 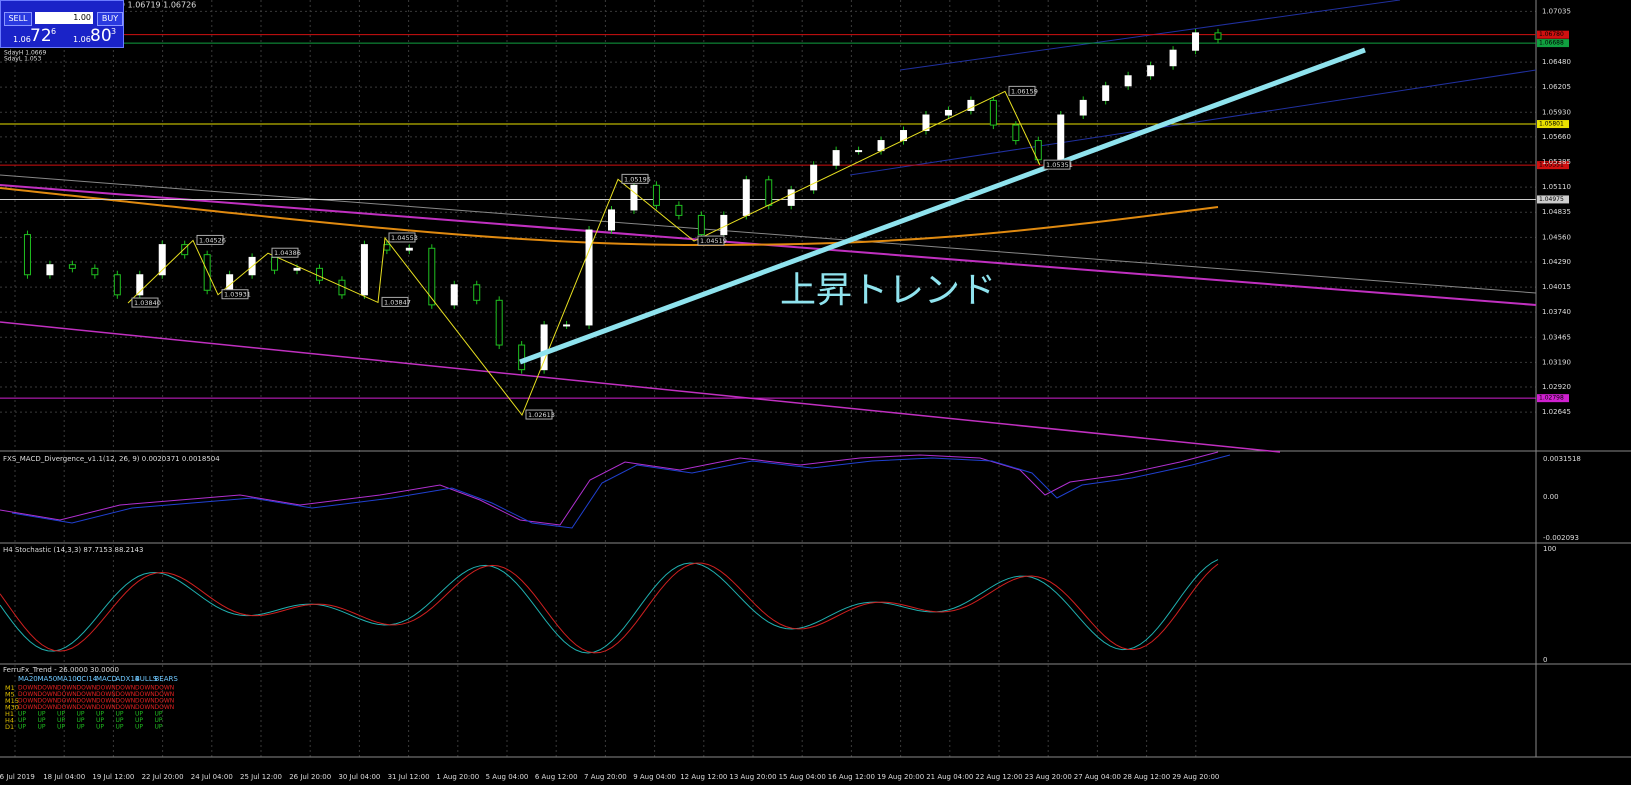 I want to click on zigzag-label: 1.04526, so click(x=212, y=240).